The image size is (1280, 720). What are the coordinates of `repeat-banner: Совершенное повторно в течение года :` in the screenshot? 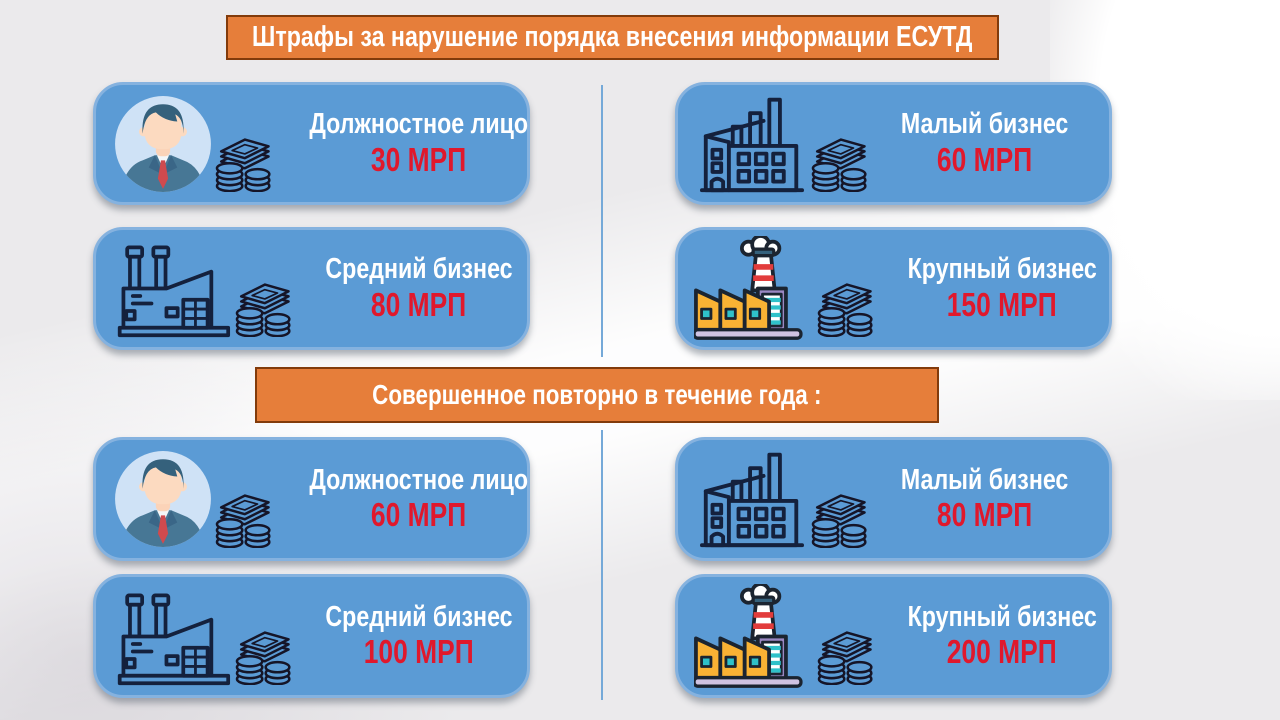 It's located at (597, 395).